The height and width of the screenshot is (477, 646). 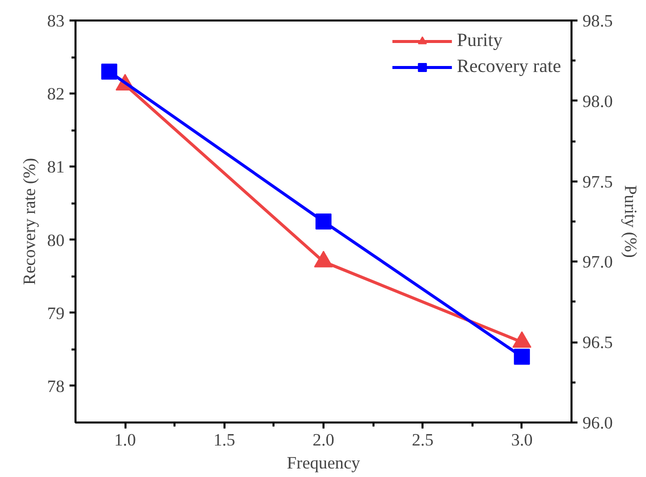 I want to click on x-tick-label: 1.0, so click(x=125, y=440).